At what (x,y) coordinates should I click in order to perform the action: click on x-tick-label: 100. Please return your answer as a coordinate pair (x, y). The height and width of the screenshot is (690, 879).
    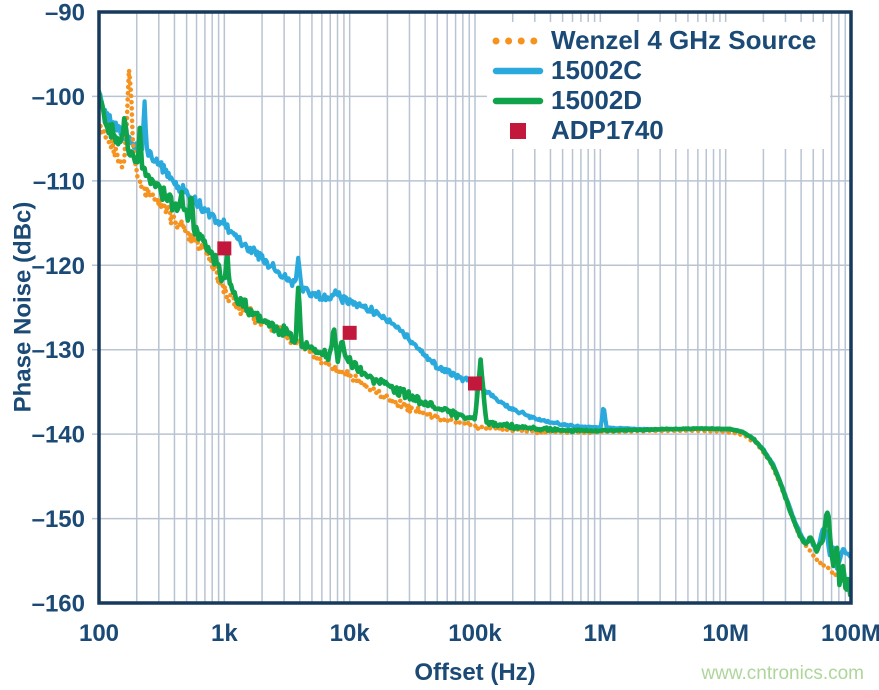
    Looking at the image, I should click on (99, 633).